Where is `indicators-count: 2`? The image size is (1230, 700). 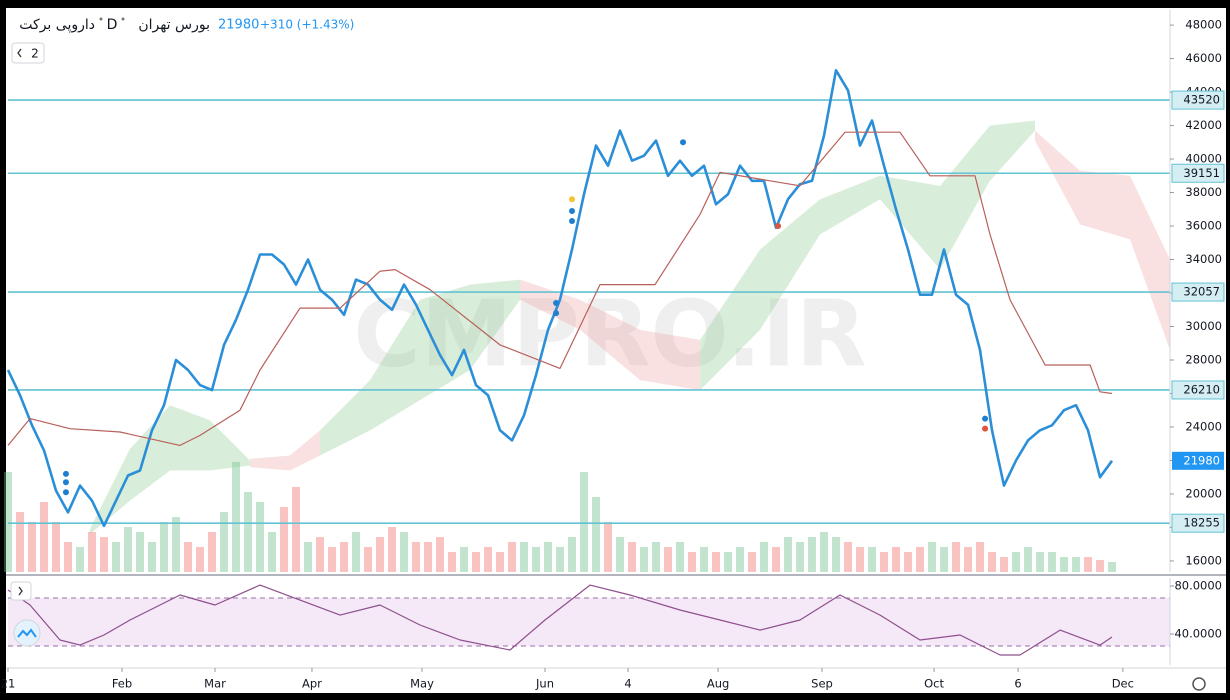
indicators-count: 2 is located at coordinates (35, 54).